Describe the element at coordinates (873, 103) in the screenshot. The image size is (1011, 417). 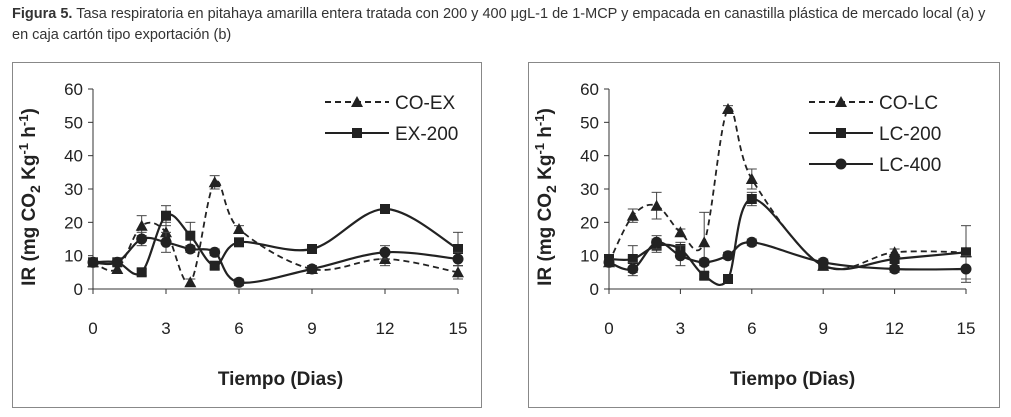
I see `legend-item-b-0: CO-LC` at that location.